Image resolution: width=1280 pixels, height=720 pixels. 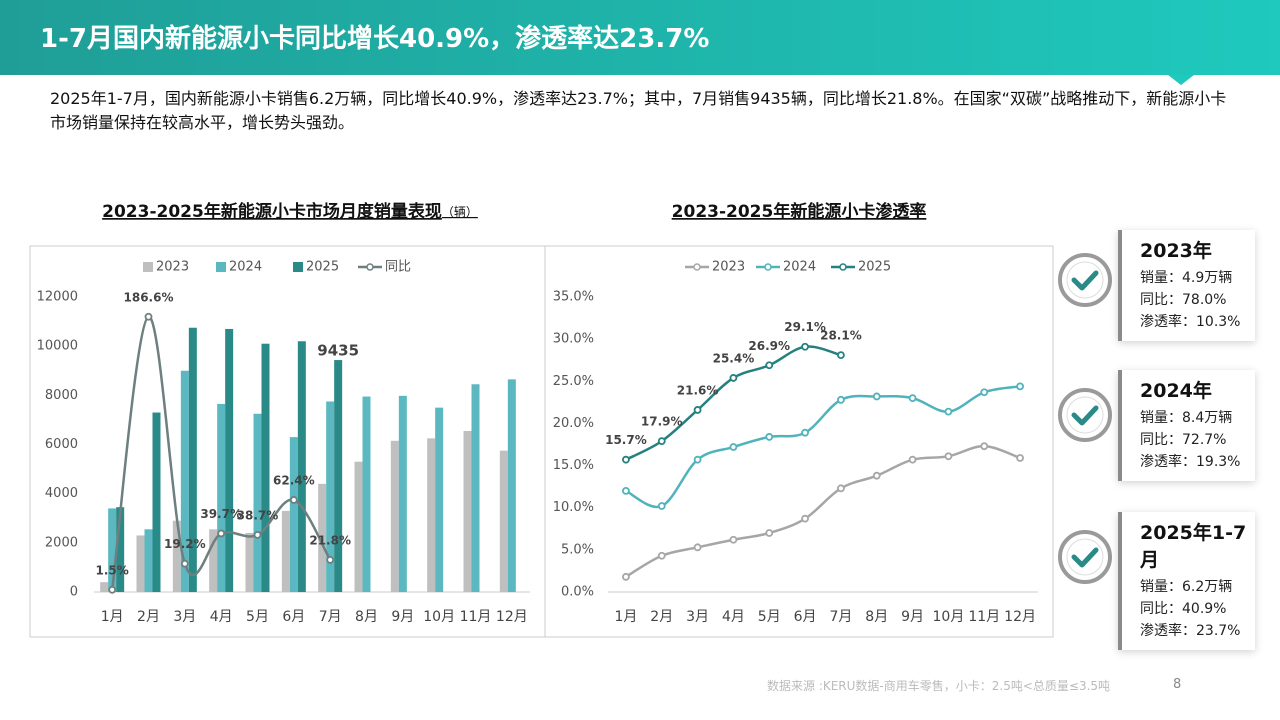 What do you see at coordinates (330, 540) in the screenshot?
I see `data-label: 21.8%` at bounding box center [330, 540].